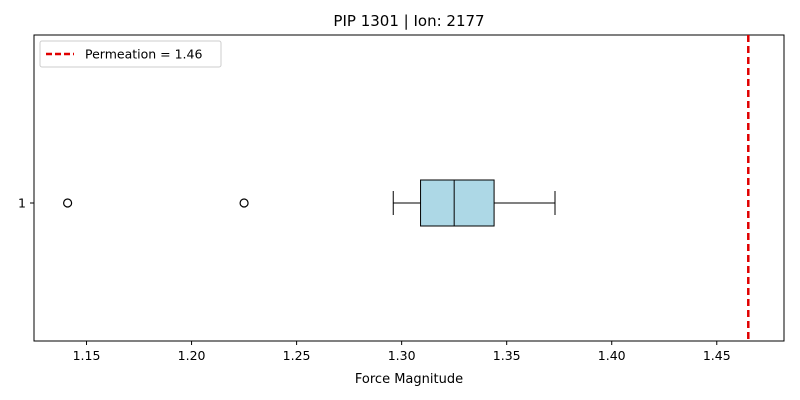 Image resolution: width=800 pixels, height=400 pixels. Describe the element at coordinates (507, 355) in the screenshot. I see `x-tick-label: 1.35` at that location.